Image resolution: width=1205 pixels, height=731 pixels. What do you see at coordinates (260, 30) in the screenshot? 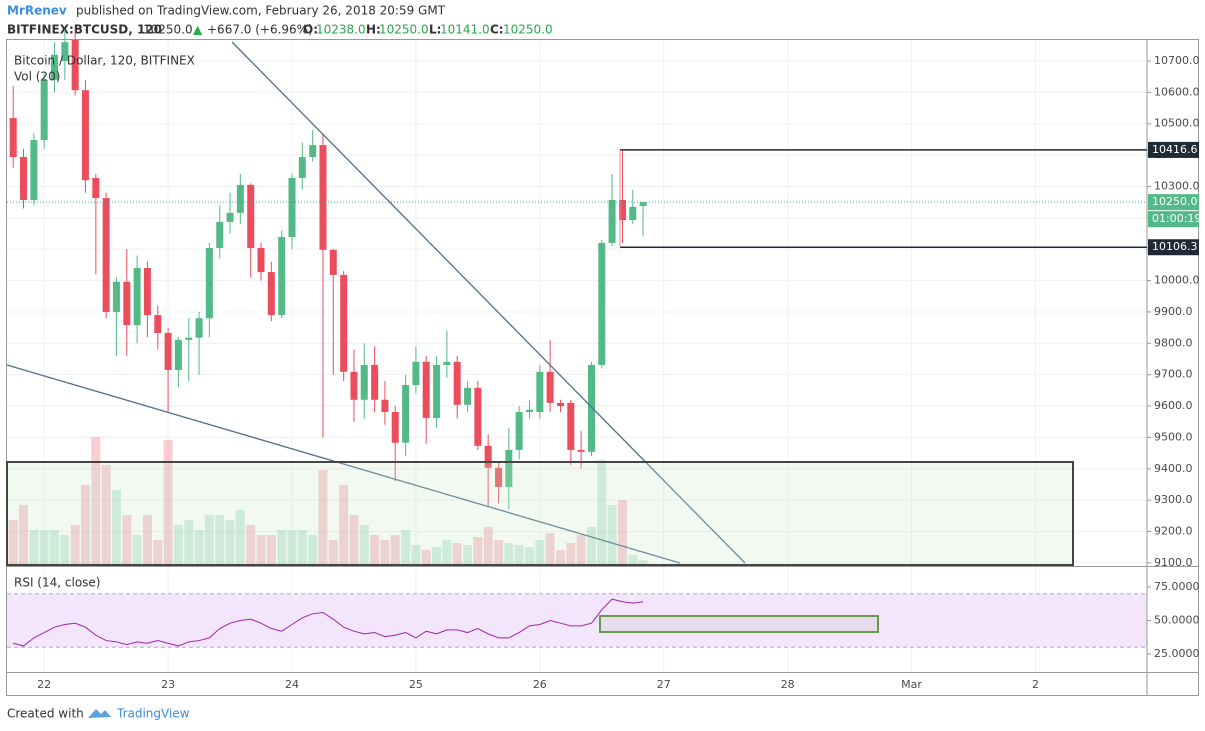
I see `change: +667.0 (+6.96%)` at bounding box center [260, 30].